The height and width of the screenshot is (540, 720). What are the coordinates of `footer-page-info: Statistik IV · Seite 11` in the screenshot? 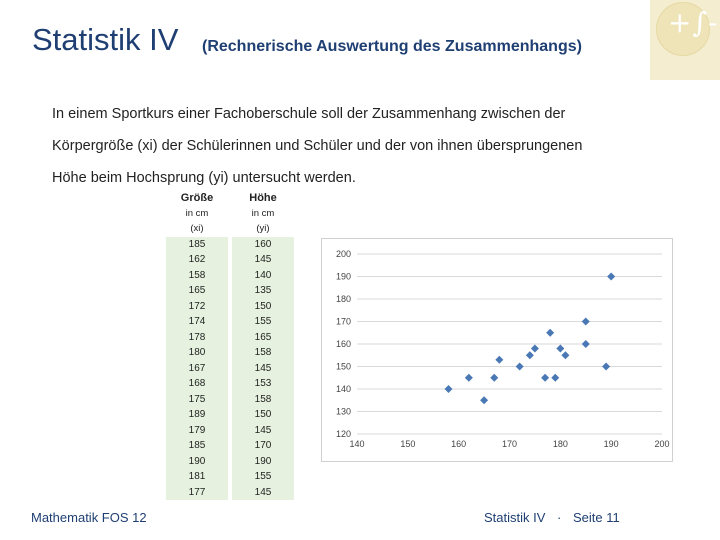 It's located at (552, 517).